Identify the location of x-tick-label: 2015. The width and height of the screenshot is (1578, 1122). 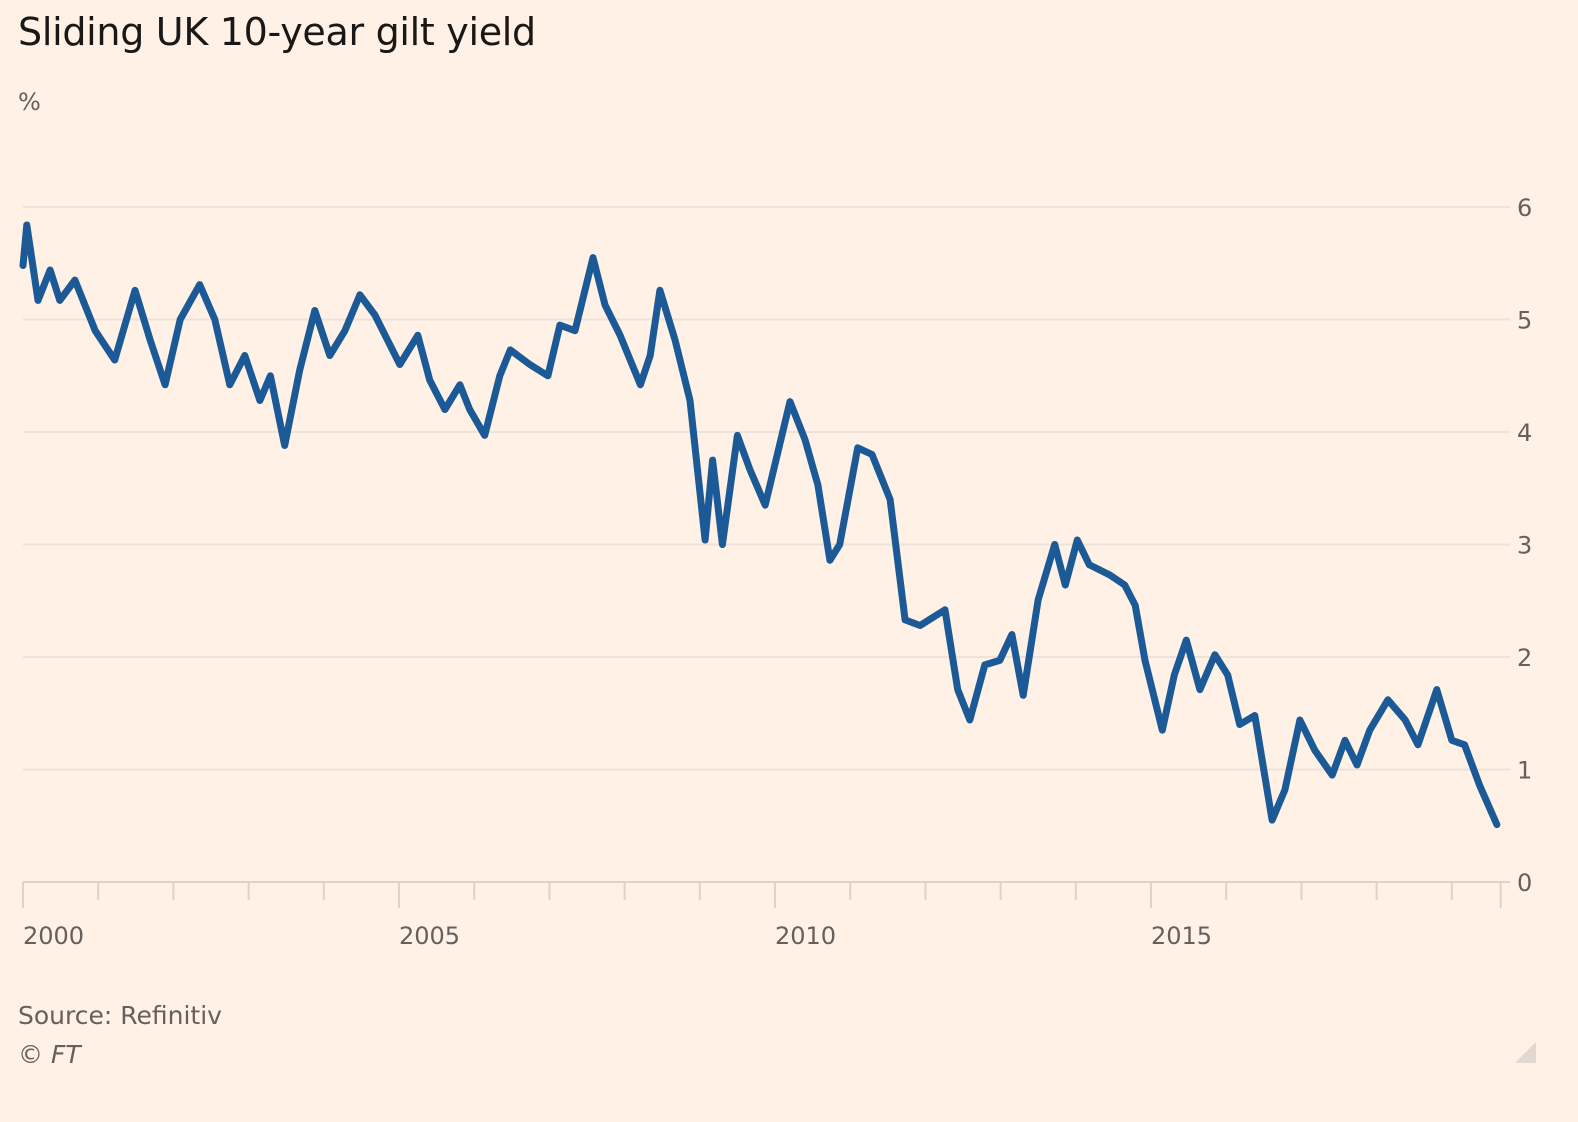
(1181, 936).